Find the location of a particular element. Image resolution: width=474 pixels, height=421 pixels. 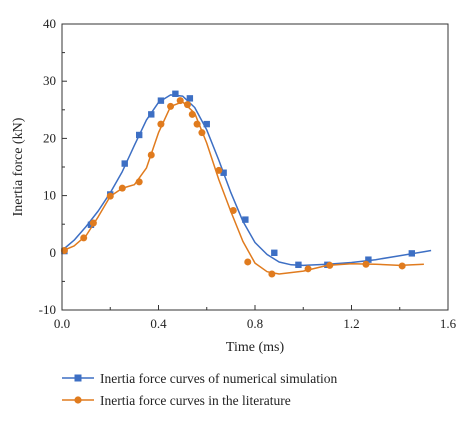

y-axis-title: Inertia force (kN) is located at coordinates (18, 166).